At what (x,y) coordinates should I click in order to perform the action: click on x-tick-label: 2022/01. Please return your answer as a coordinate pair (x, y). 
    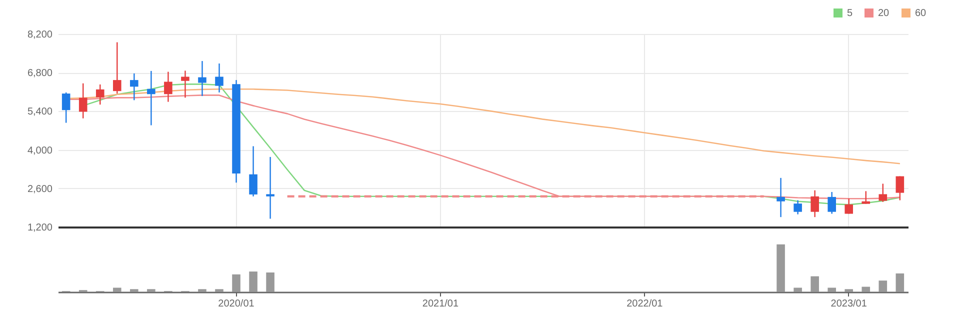
    Looking at the image, I should click on (645, 304).